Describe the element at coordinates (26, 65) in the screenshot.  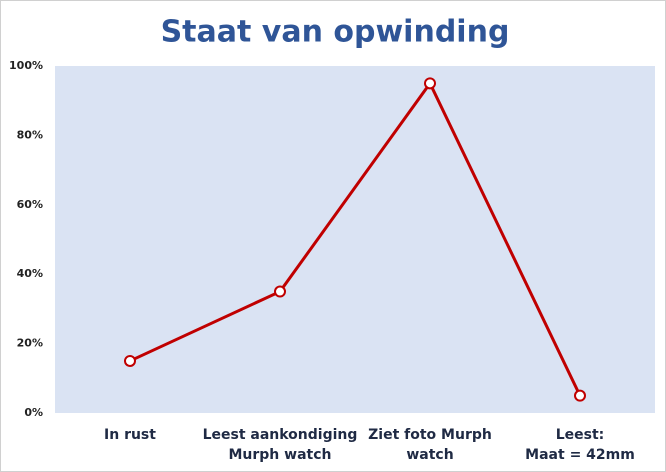
I see `y-tick-label: 100%` at that location.